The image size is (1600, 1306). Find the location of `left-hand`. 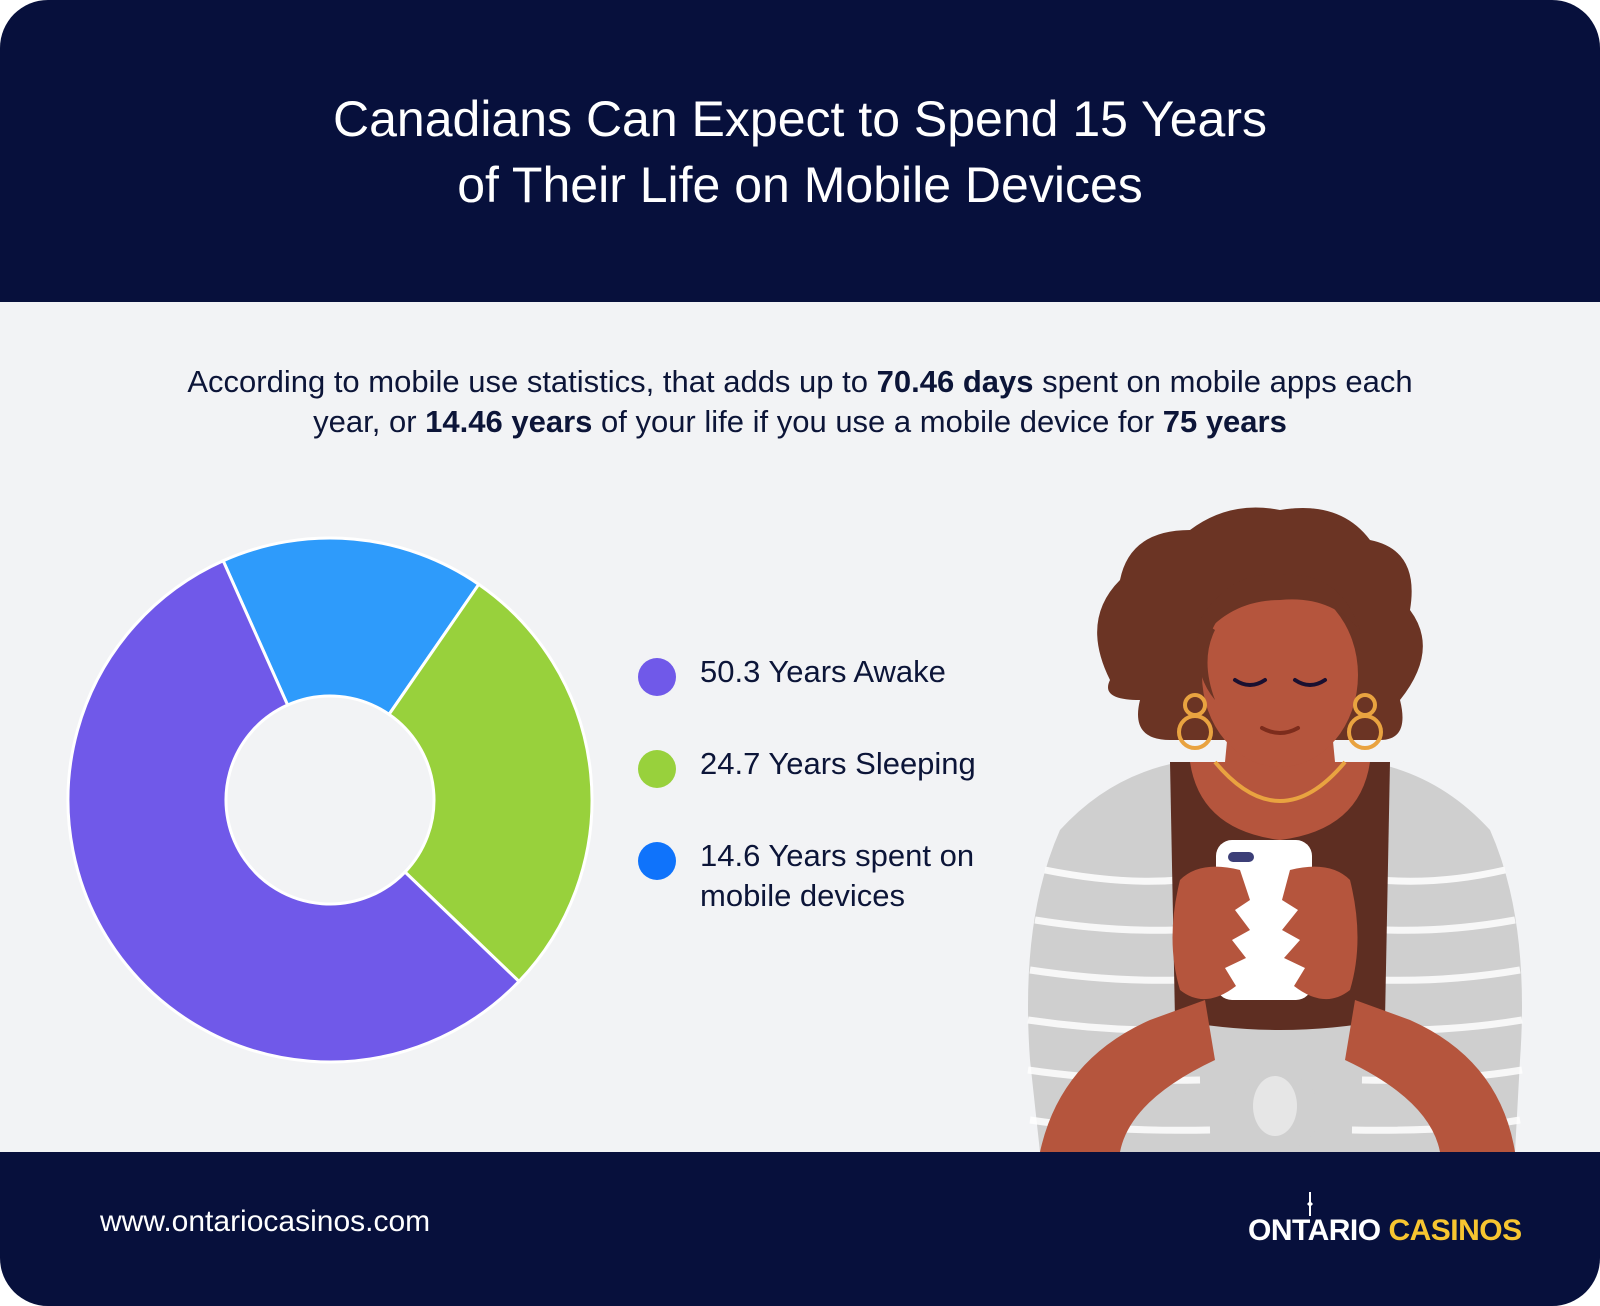

left-hand is located at coordinates (1211, 933).